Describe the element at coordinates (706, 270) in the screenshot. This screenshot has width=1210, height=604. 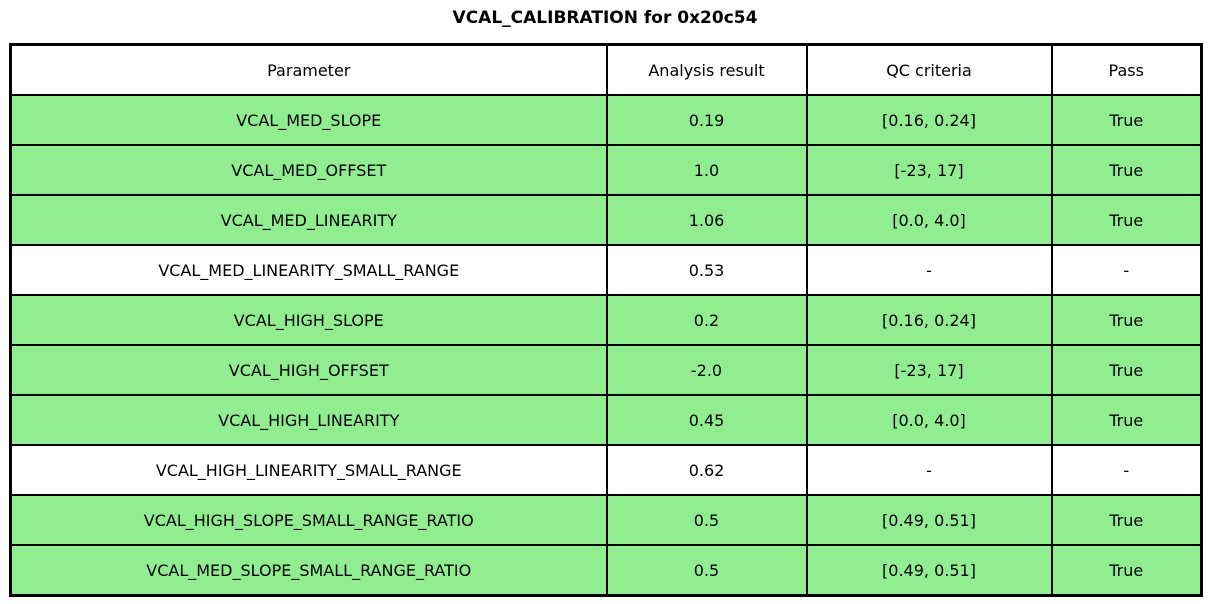
I see `cell-result: 0.53` at that location.